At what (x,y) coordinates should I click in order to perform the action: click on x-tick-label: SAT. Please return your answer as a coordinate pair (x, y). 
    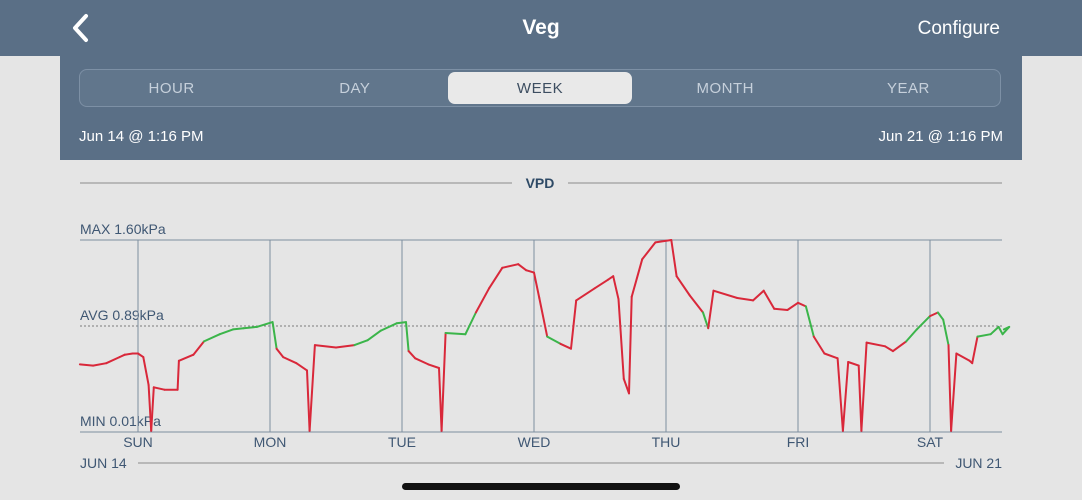
    Looking at the image, I should click on (930, 442).